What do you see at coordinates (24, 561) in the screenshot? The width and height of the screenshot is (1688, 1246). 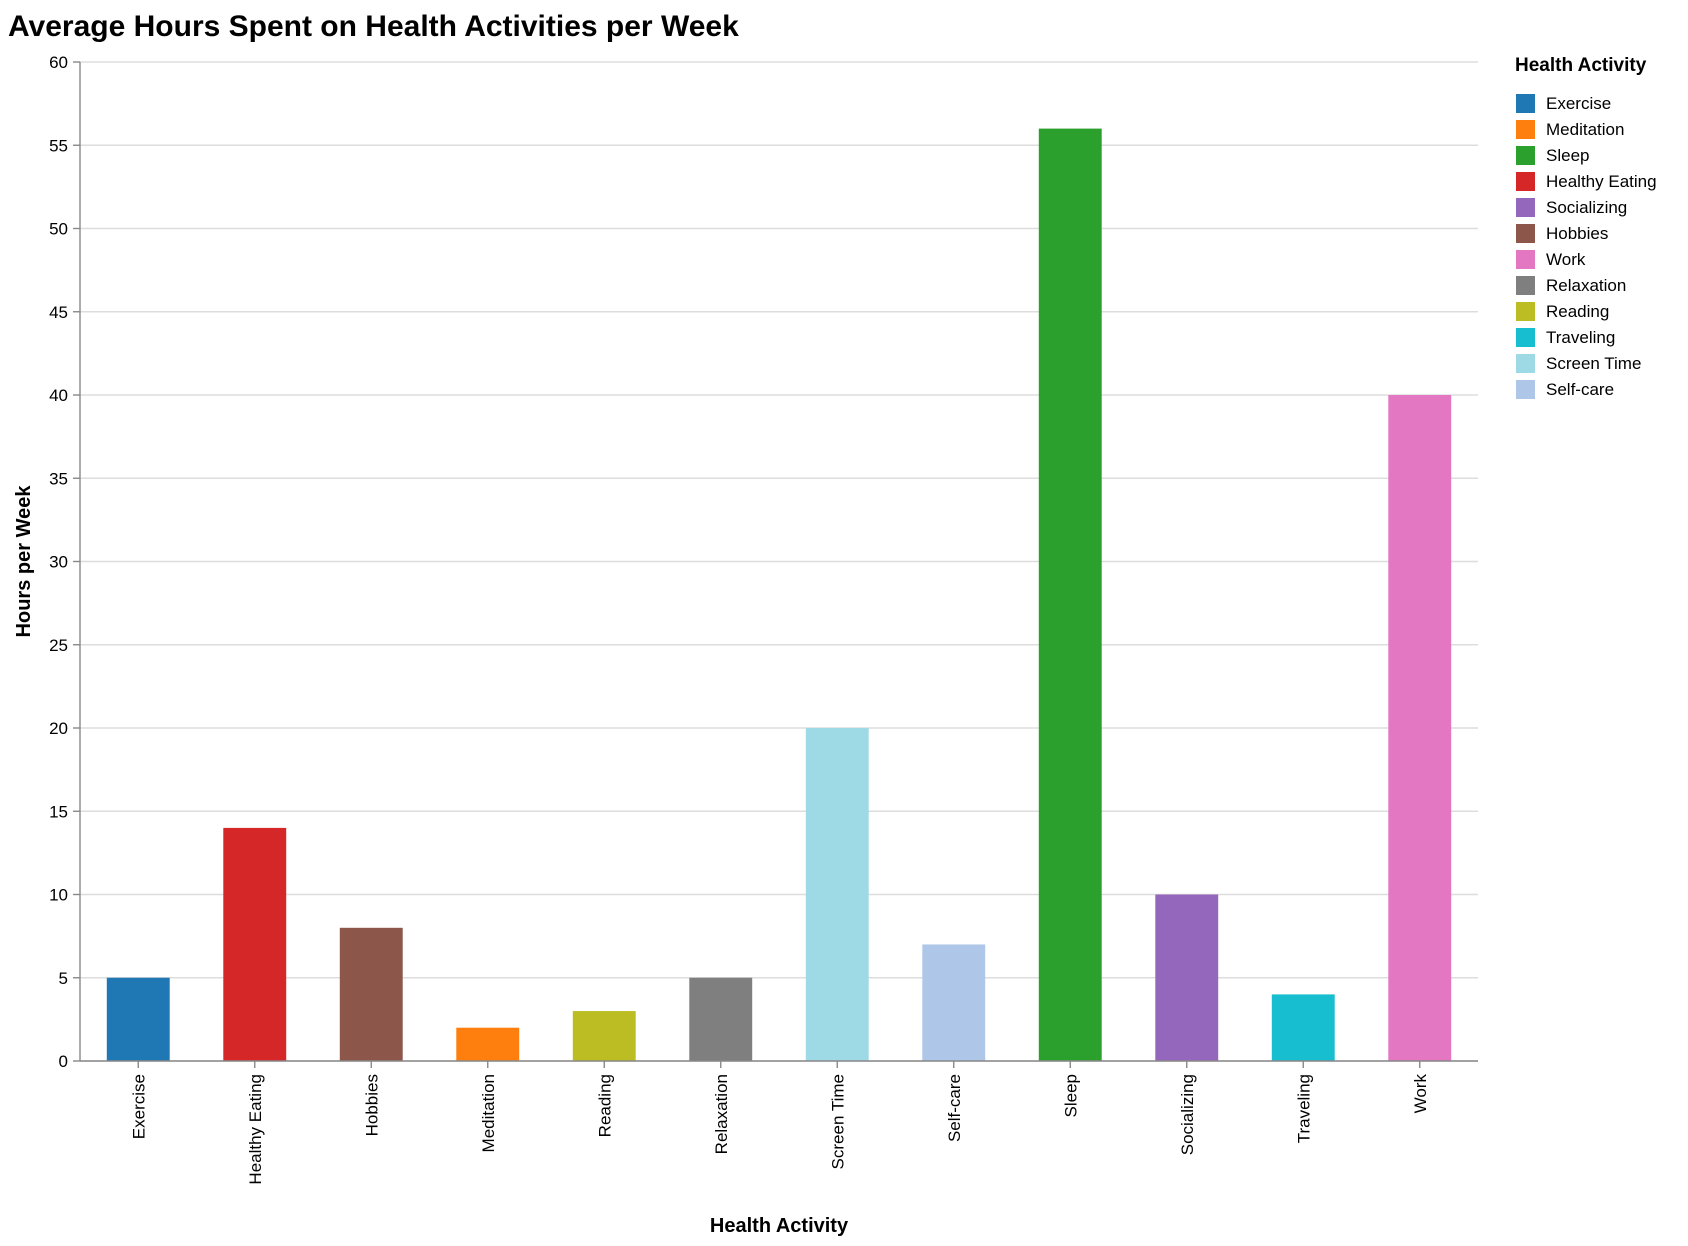 I see `y-axis-title: Hours per Week` at bounding box center [24, 561].